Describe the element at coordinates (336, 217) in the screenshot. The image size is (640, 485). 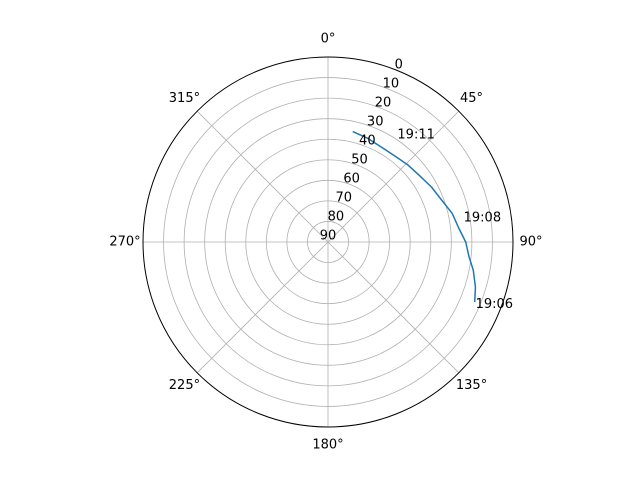
I see `r-tick-label-80: 80` at that location.